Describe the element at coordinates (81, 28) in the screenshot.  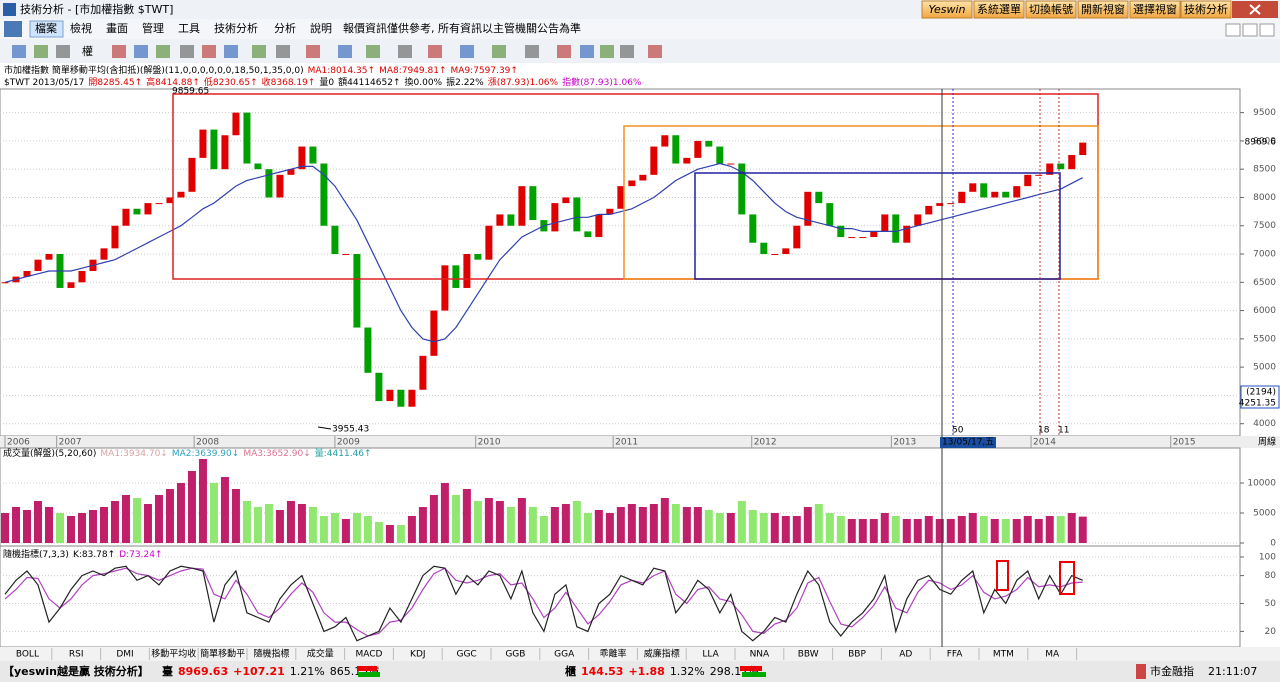
I see `menu-item: 檢視` at that location.